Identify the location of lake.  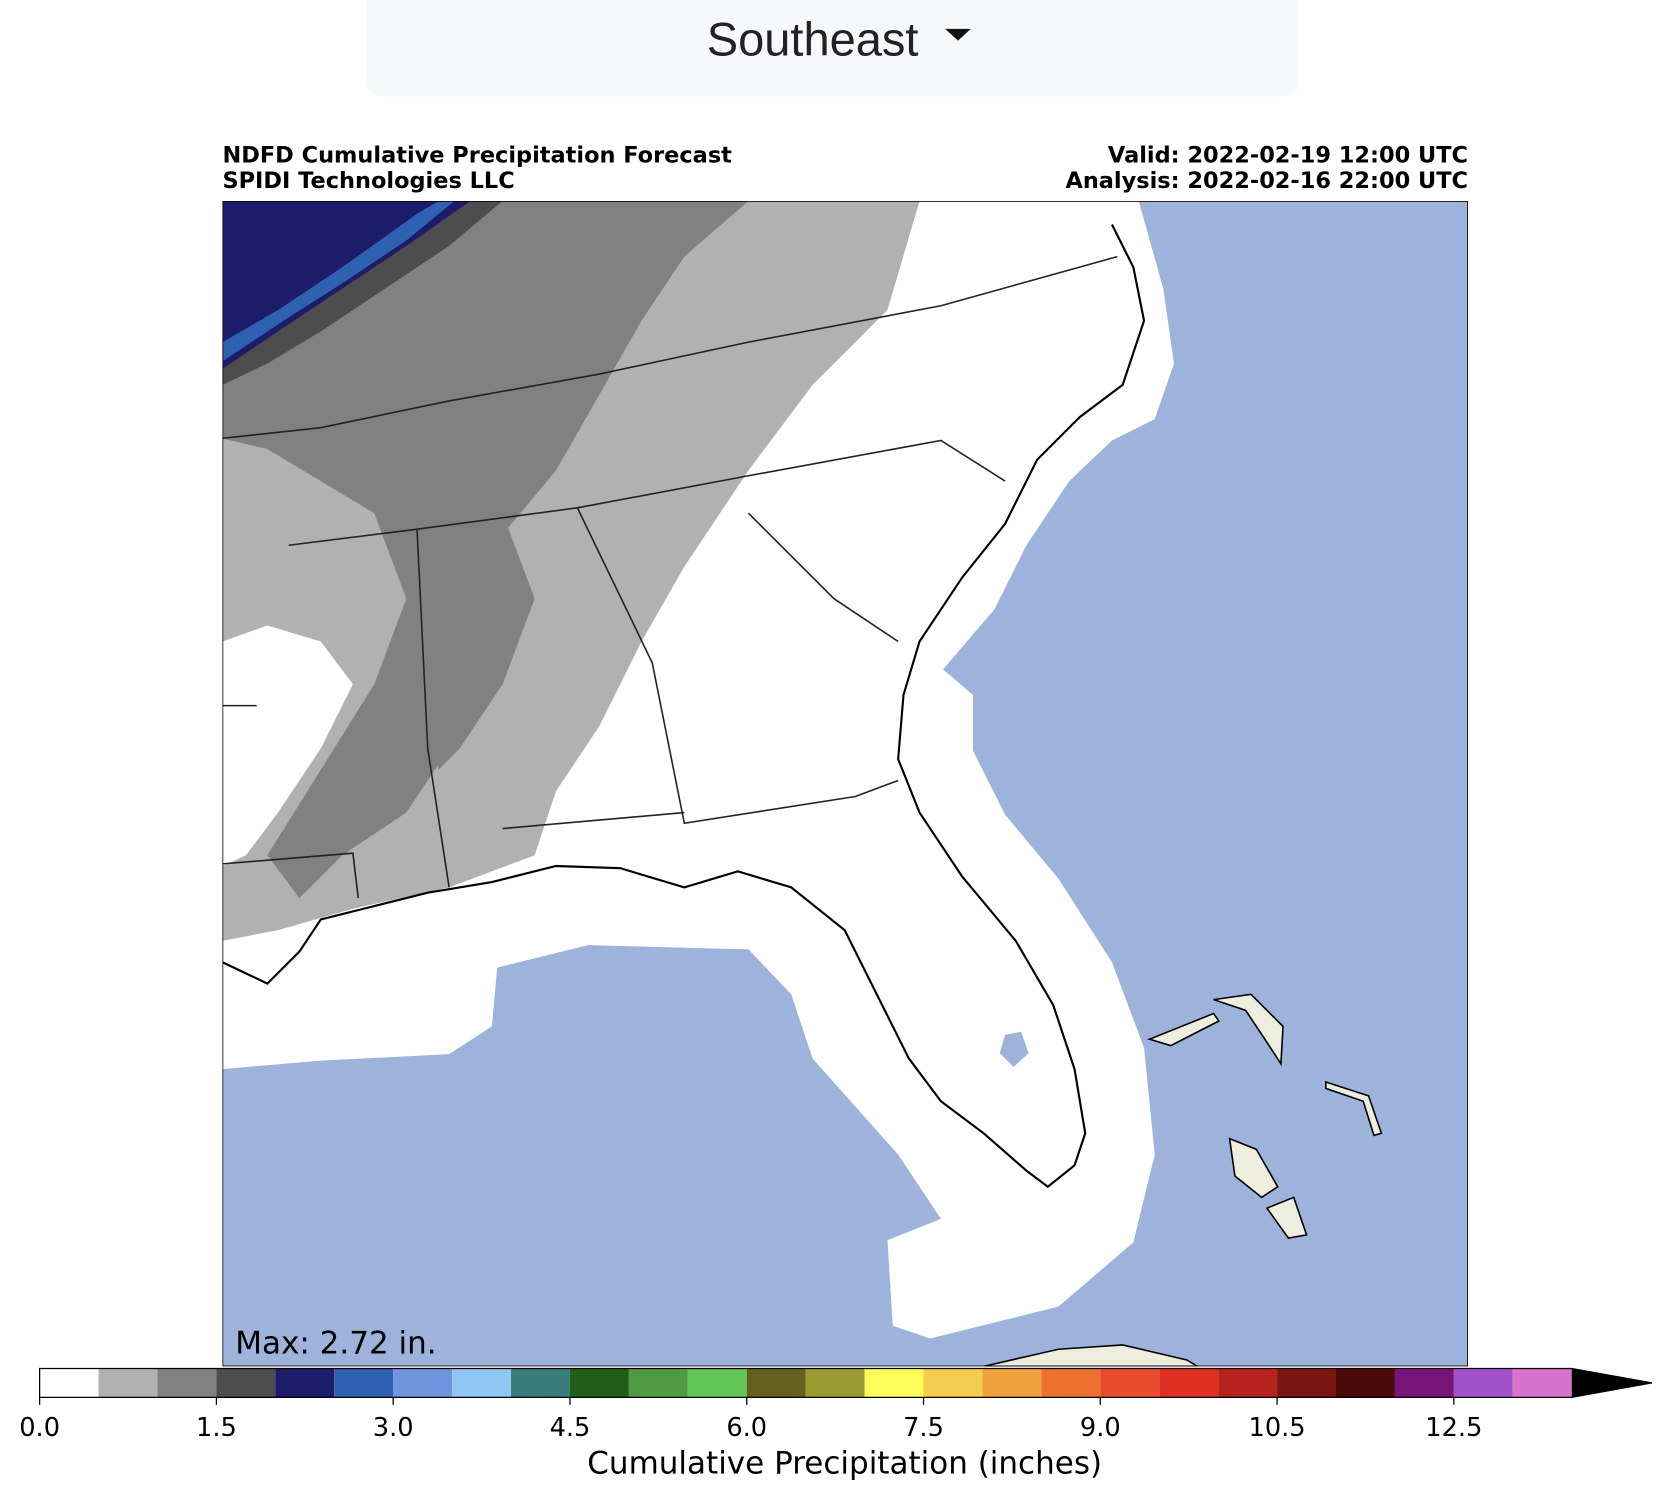
(1014, 1049).